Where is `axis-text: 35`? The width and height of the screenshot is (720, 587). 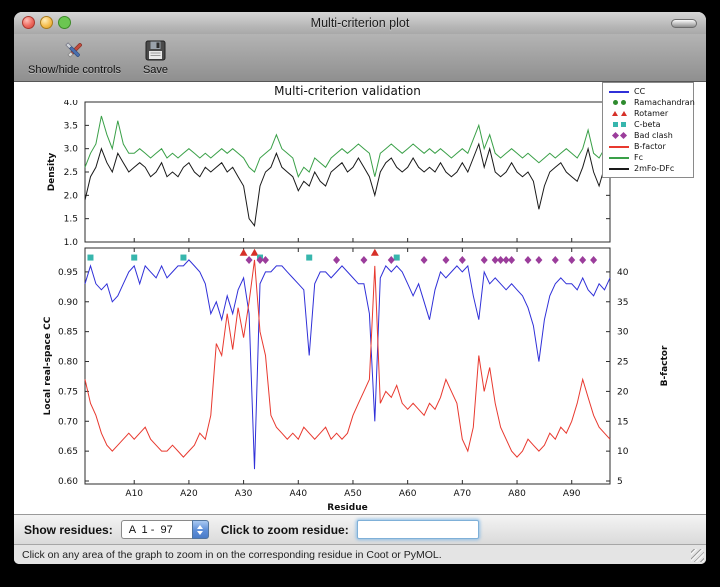
axis-text: 35 is located at coordinates (622, 303).